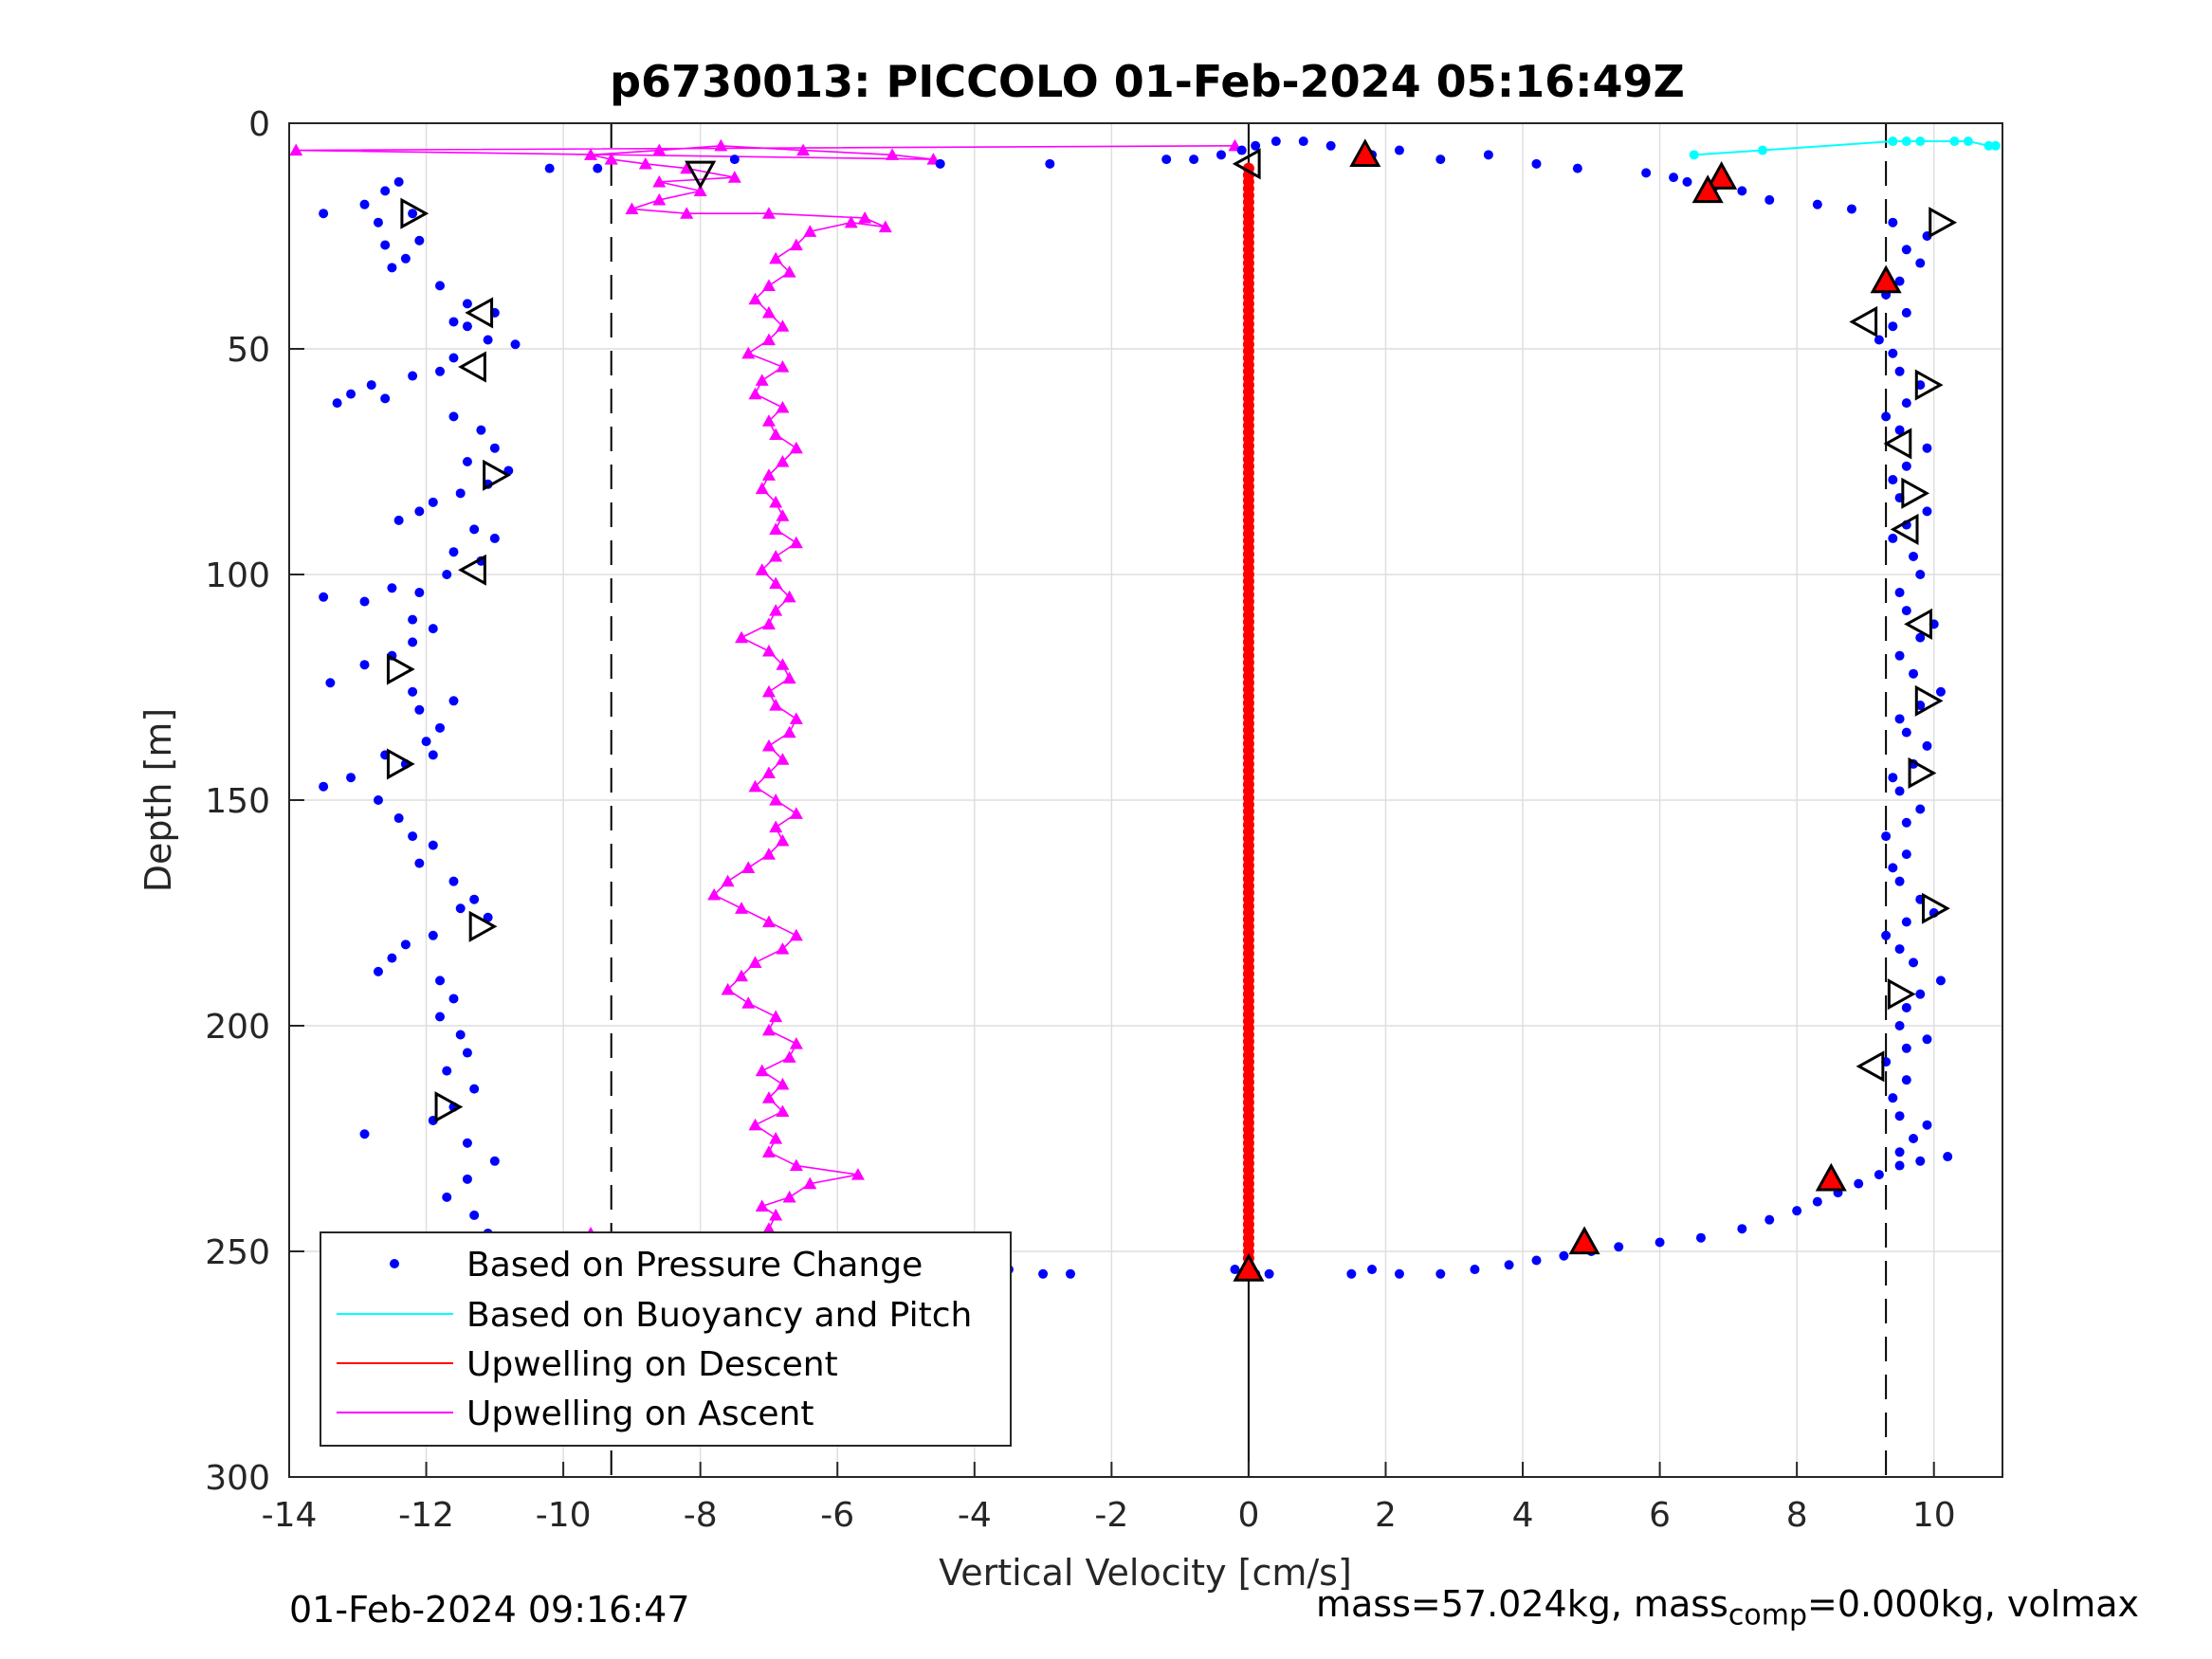 Image resolution: width=2212 pixels, height=1659 pixels. Describe the element at coordinates (1523, 1515) in the screenshot. I see `x-tick-label: 4` at that location.